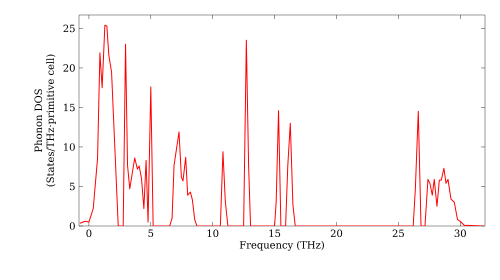 This screenshot has height=280, width=500. What do you see at coordinates (213, 234) in the screenshot?
I see `x-tick-label: 10` at bounding box center [213, 234].